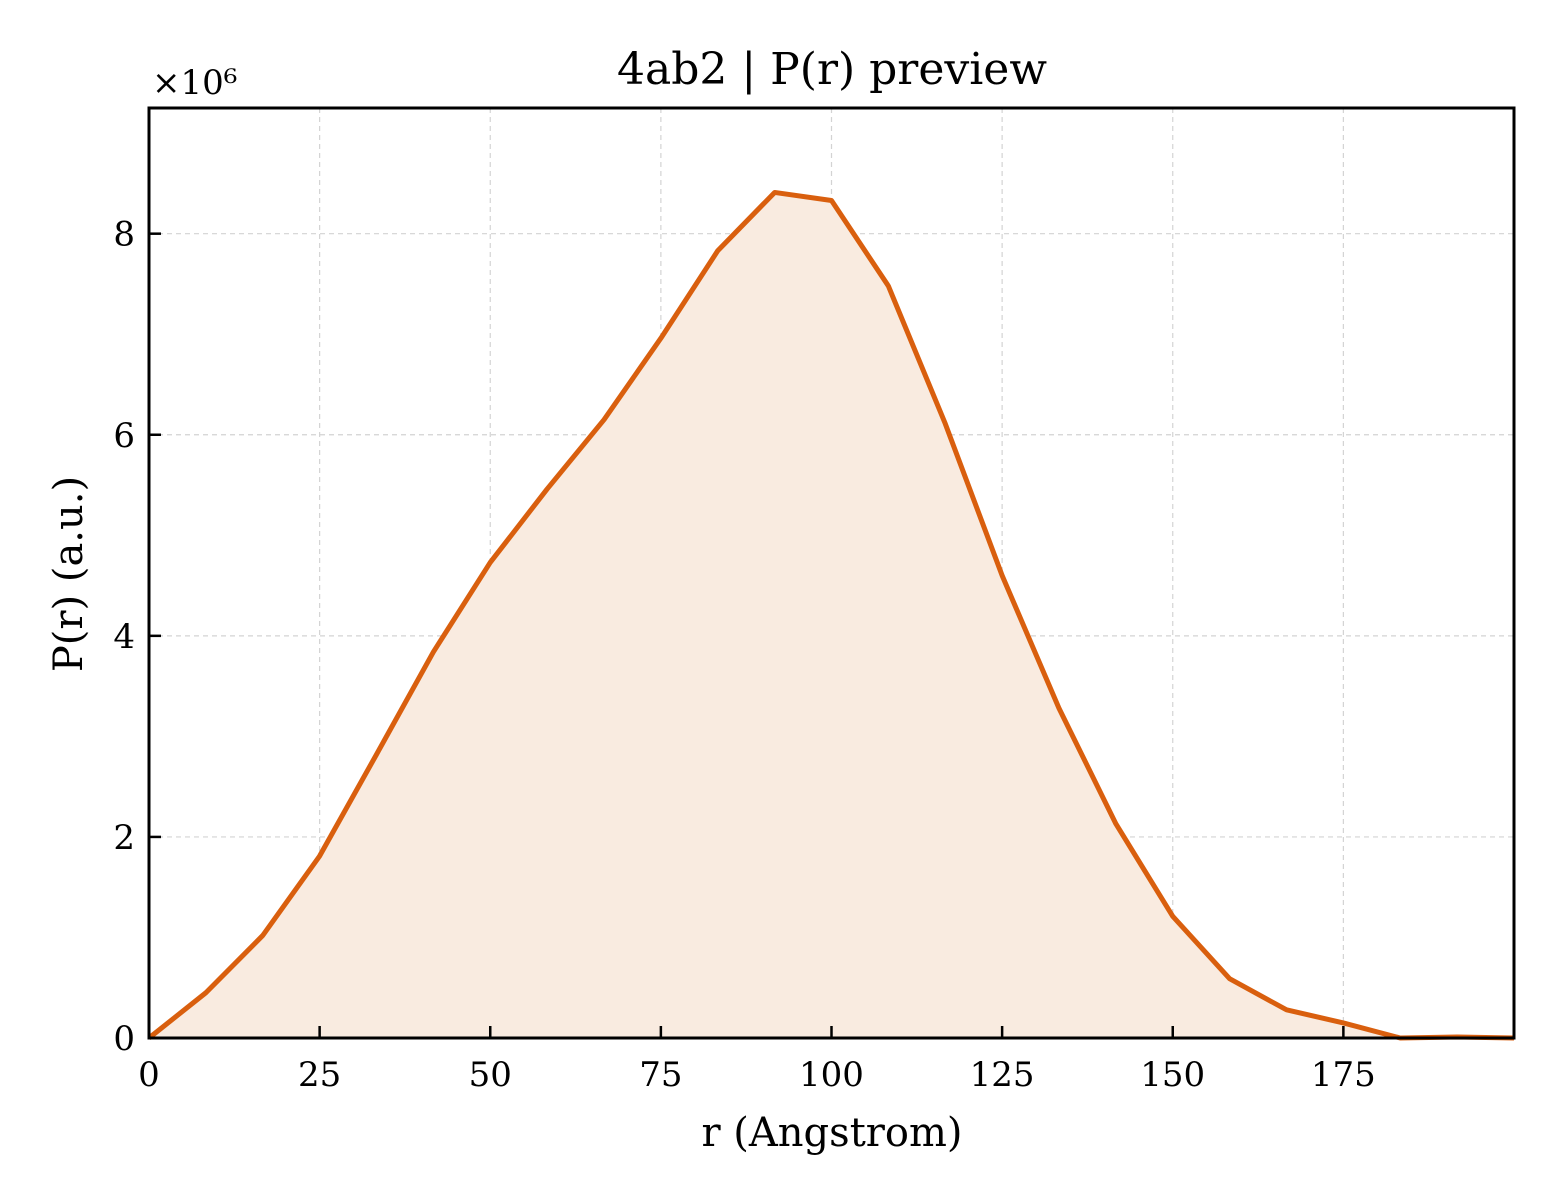 Image resolution: width=1560 pixels, height=1204 pixels. What do you see at coordinates (124, 235) in the screenshot?
I see `y-tick-label-4: 8` at bounding box center [124, 235].